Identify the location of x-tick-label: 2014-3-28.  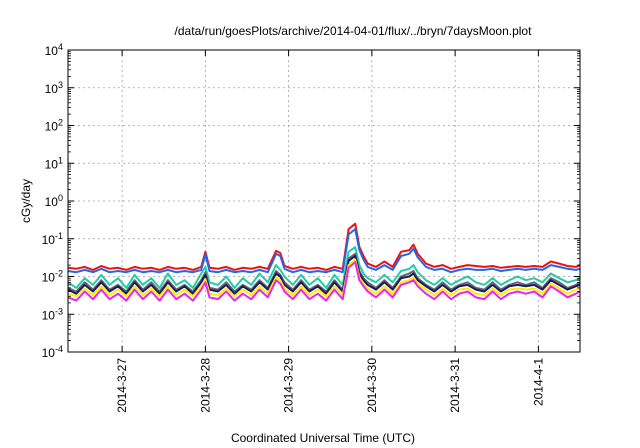
(205, 385).